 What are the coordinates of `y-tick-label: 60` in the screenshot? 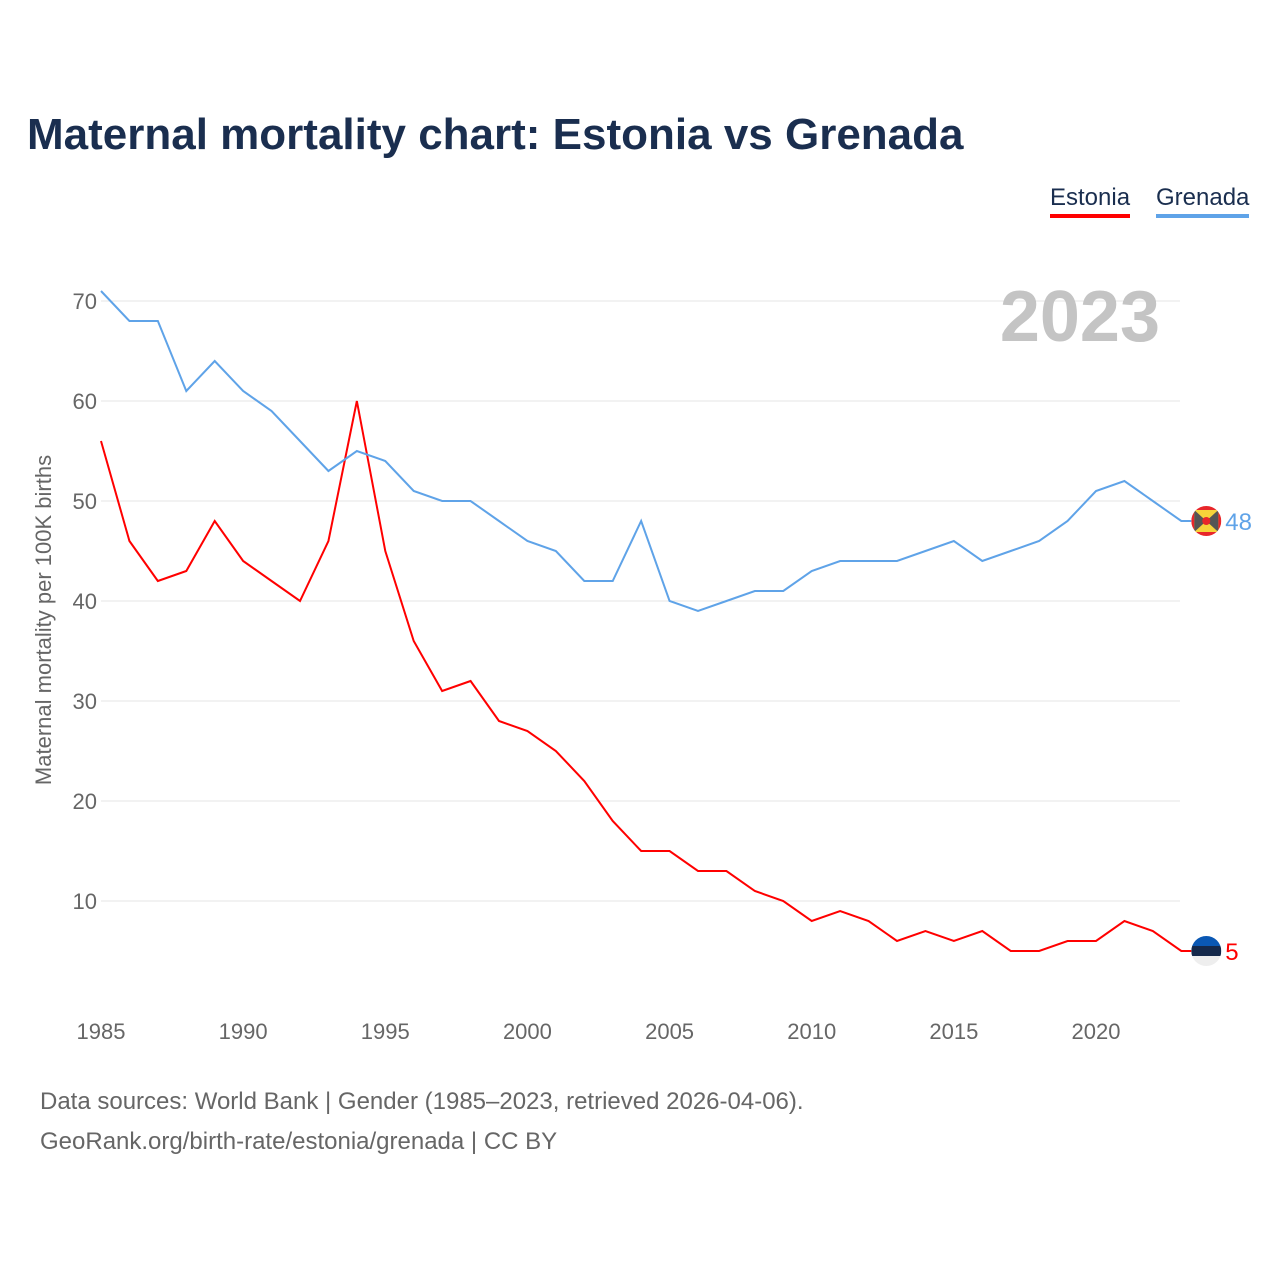 It's located at (85, 401).